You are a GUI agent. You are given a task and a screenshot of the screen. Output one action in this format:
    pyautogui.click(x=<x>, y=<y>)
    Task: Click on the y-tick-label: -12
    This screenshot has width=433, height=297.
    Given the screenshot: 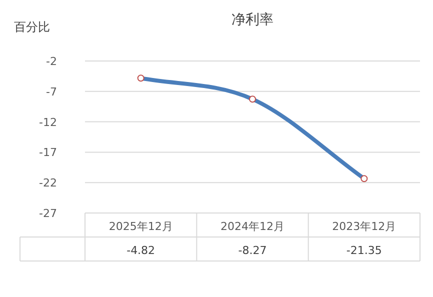 What is the action you would take?
    pyautogui.click(x=48, y=122)
    